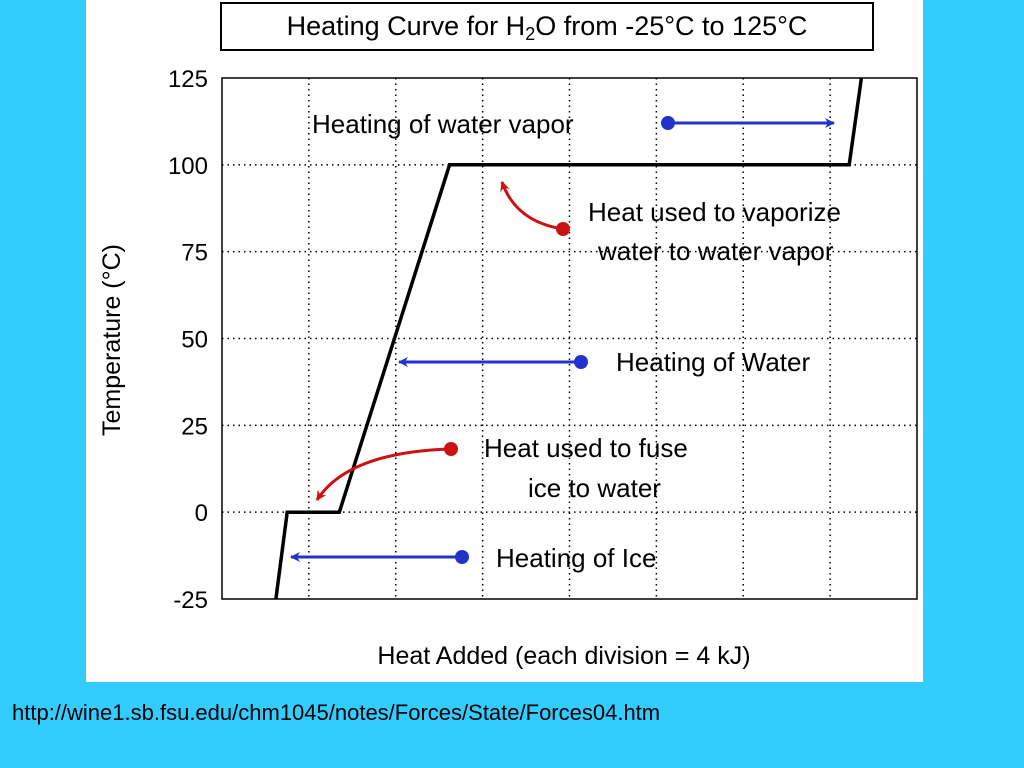 The height and width of the screenshot is (768, 1024). I want to click on y-tick-label: 125, so click(188, 79).